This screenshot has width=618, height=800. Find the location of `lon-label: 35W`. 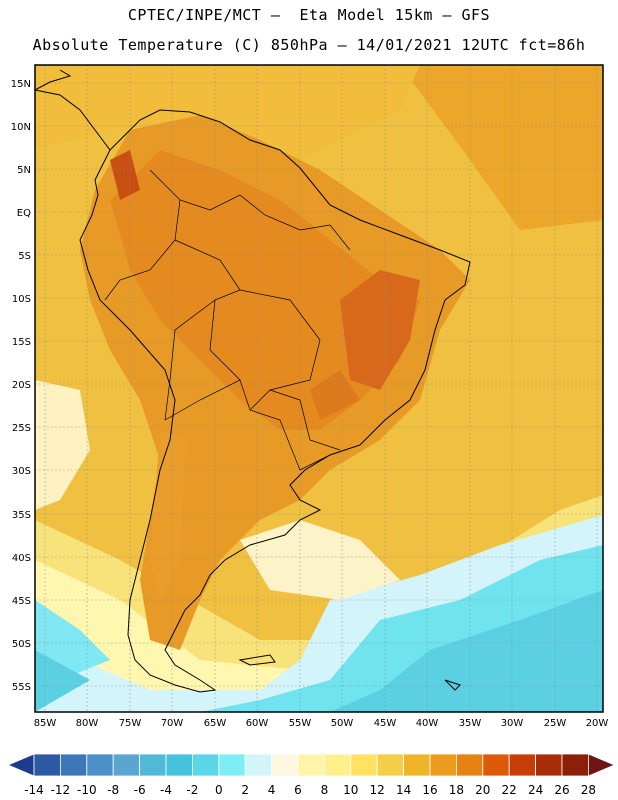

lon-label: 35W is located at coordinates (470, 723).